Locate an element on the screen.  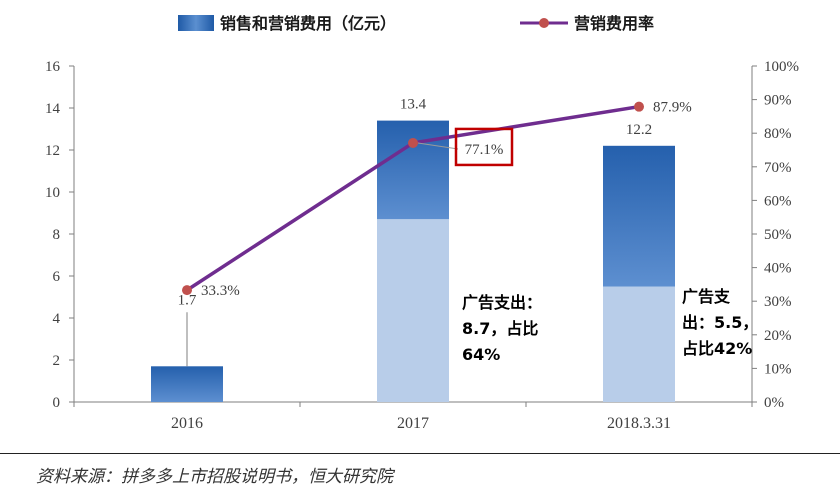
right-tick-label: 50% is located at coordinates (778, 235).